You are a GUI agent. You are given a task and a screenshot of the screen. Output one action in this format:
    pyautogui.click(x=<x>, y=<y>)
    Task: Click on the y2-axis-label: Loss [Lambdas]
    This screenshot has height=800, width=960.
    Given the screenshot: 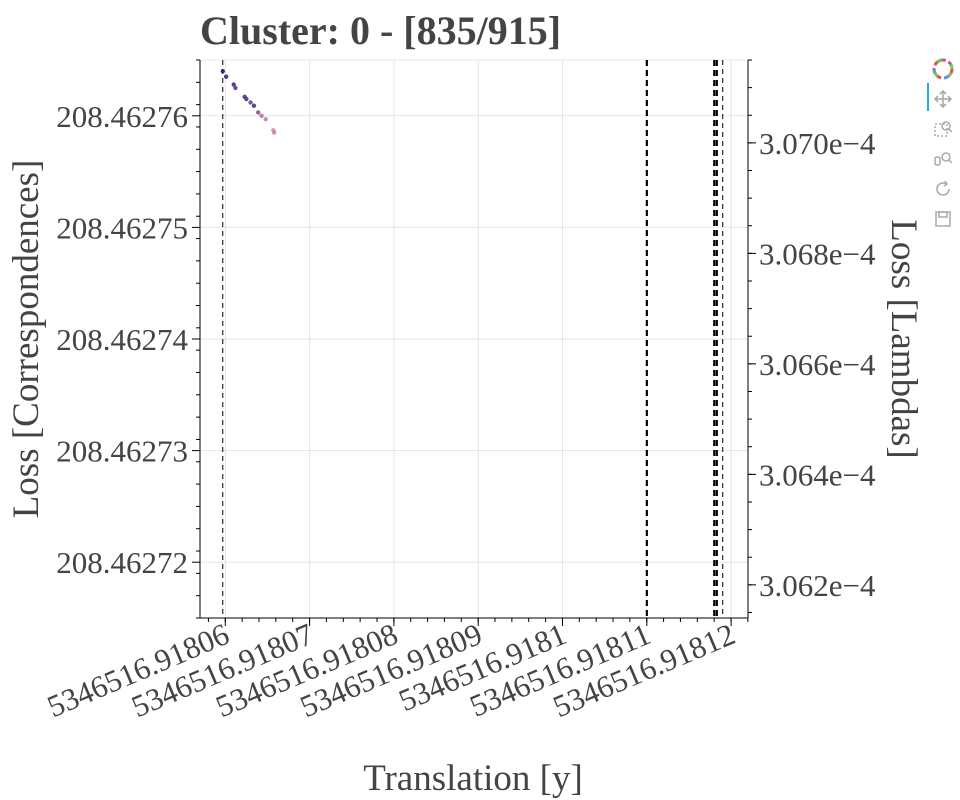 What is the action you would take?
    pyautogui.click(x=903, y=338)
    